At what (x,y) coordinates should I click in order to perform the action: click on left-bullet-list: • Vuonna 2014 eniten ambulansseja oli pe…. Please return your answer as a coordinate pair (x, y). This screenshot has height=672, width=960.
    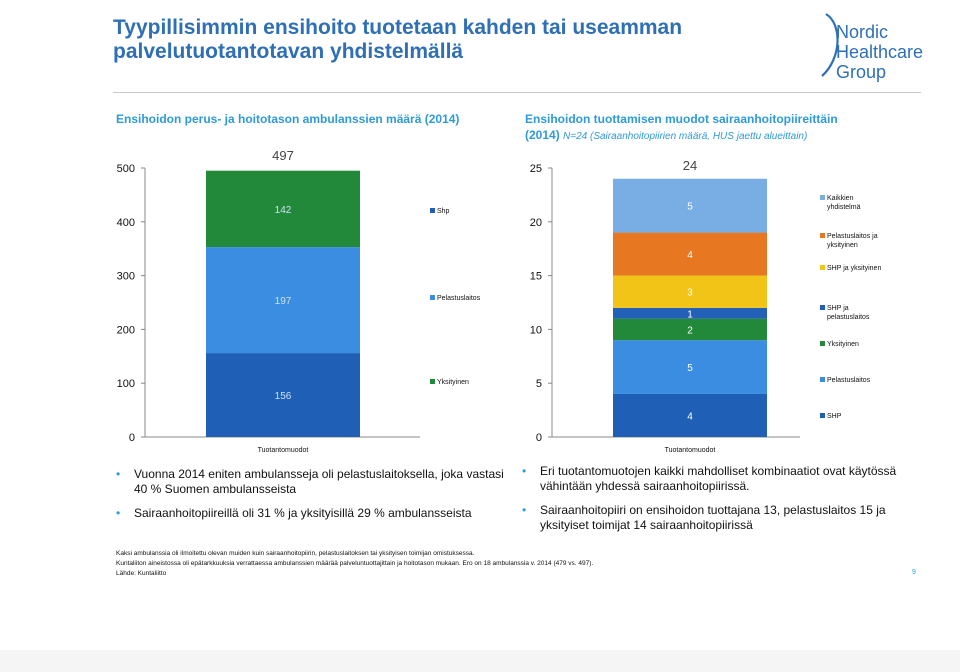
    Looking at the image, I should click on (316, 498).